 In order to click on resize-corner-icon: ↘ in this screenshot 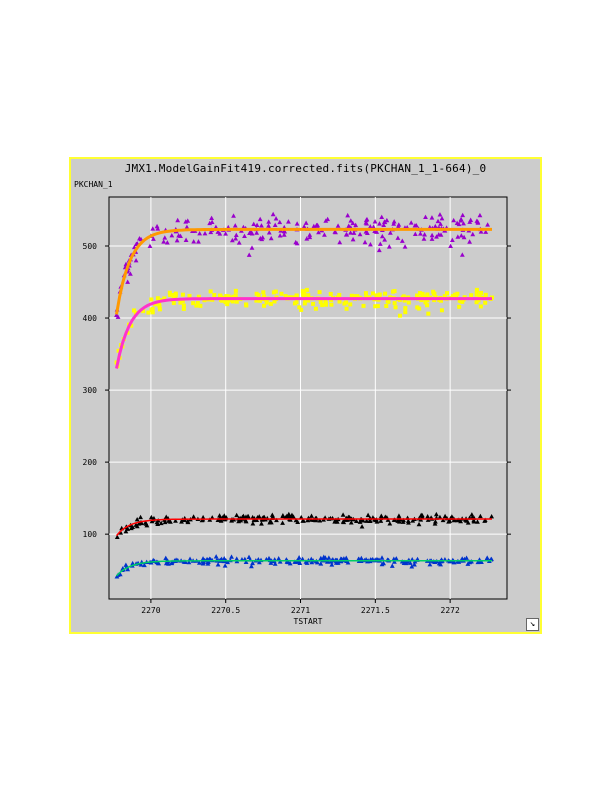, I will do `click(532, 624)`.